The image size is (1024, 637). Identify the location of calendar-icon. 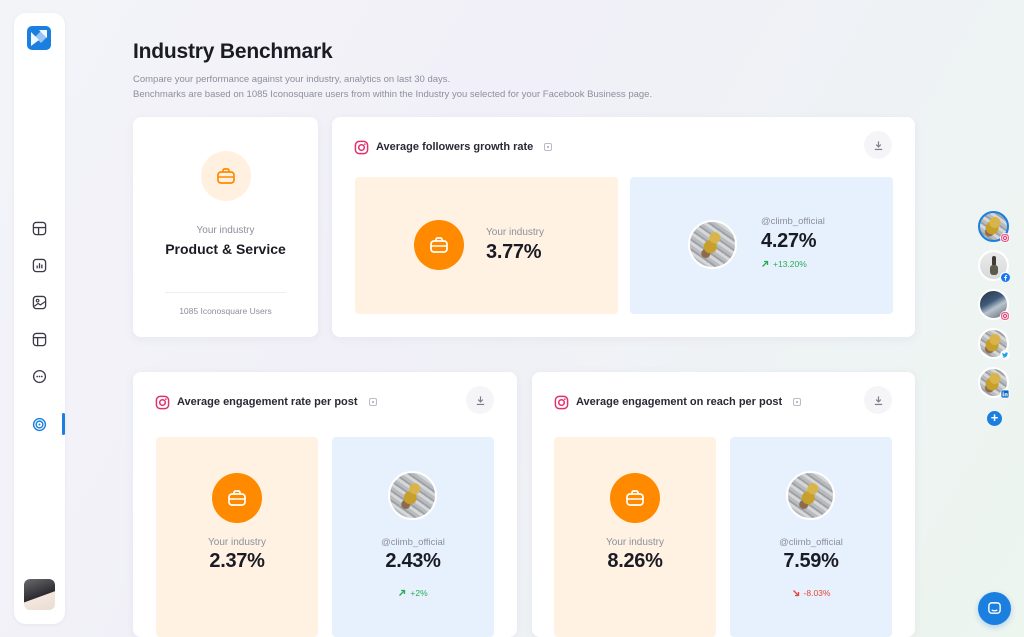
(39, 339).